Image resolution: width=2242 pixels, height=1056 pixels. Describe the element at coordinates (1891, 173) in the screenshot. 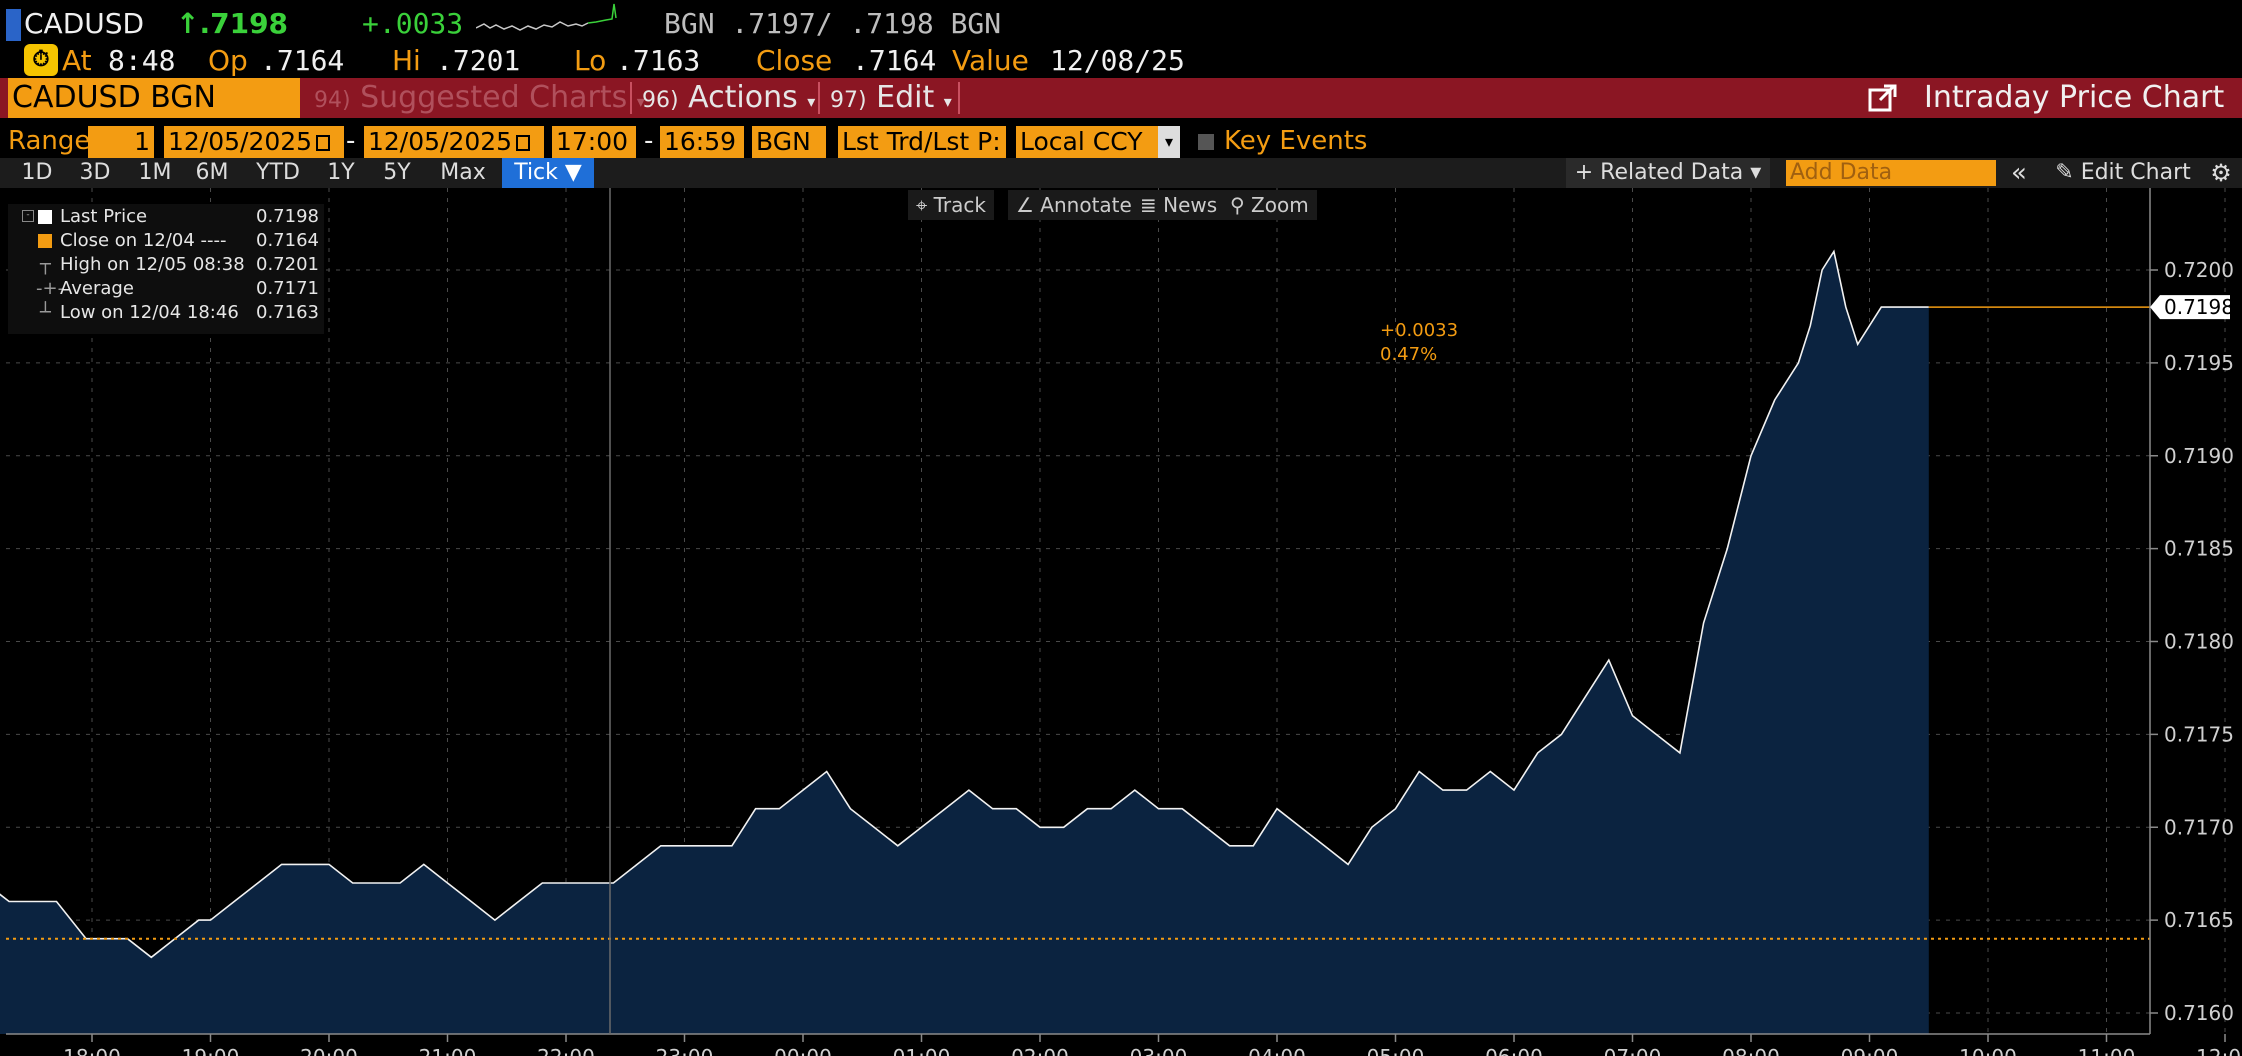

I see `add-data-input: Add Data` at that location.